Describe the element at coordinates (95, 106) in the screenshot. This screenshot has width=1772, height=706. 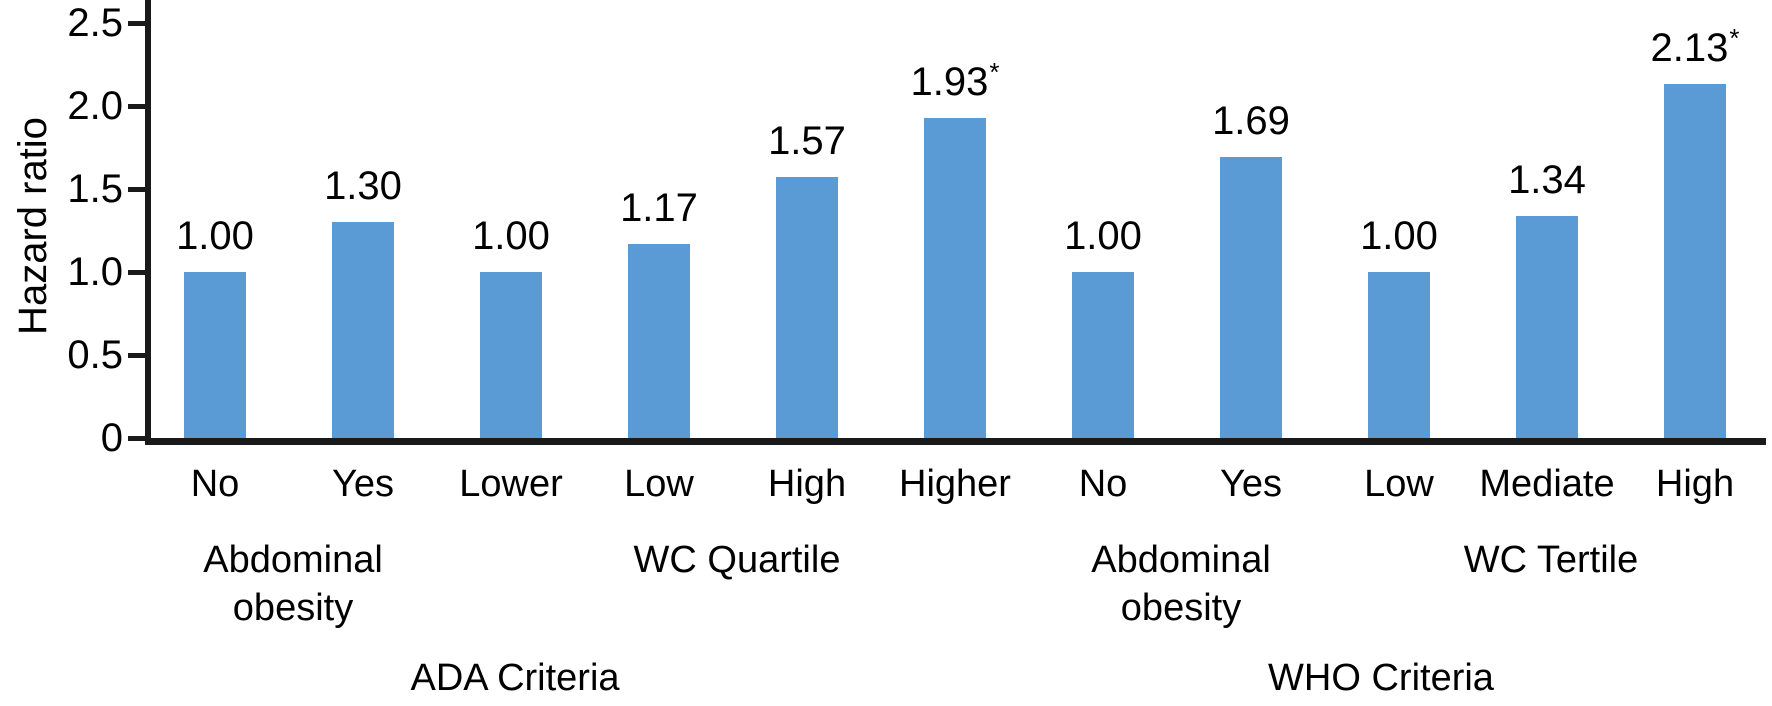
I see `y-tick-label: 2.0` at that location.